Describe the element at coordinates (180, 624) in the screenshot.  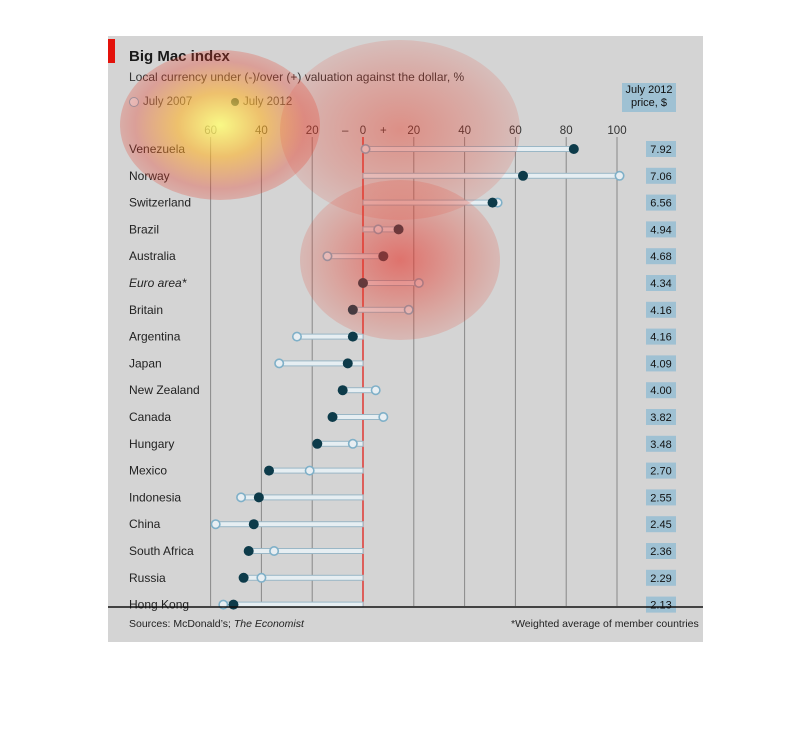
I see `sources-text: Sources: McDonald’s;` at that location.